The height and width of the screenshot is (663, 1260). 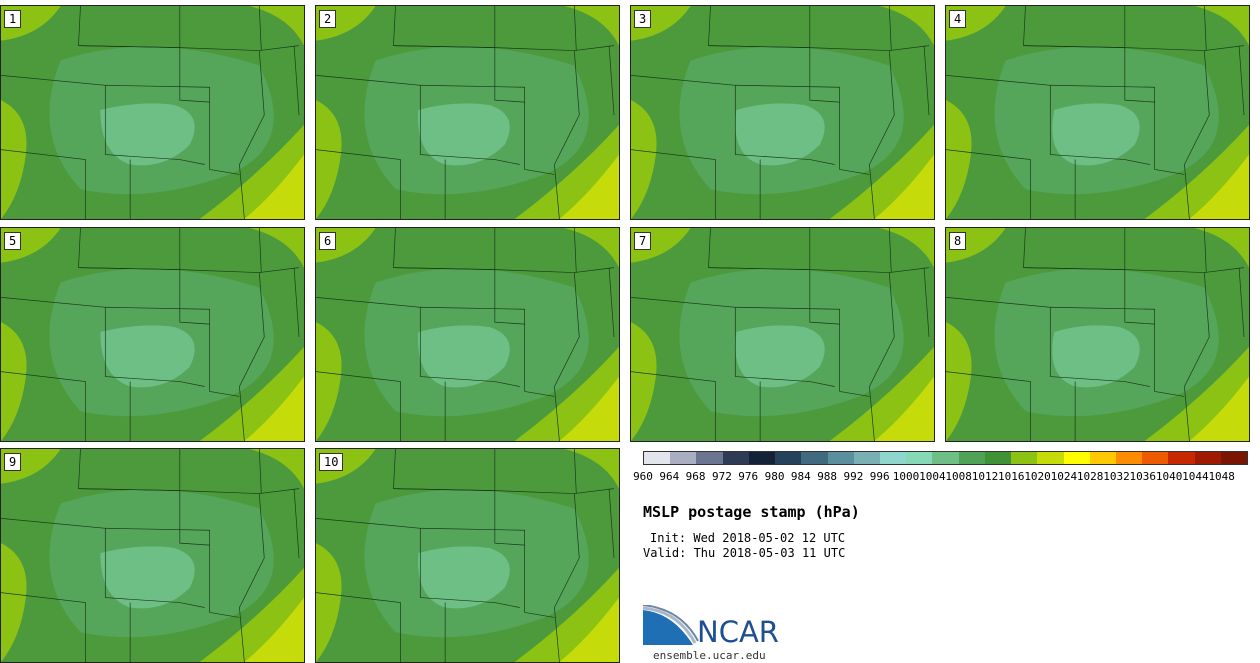 I want to click on map-panel-7: 7, so click(x=782, y=334).